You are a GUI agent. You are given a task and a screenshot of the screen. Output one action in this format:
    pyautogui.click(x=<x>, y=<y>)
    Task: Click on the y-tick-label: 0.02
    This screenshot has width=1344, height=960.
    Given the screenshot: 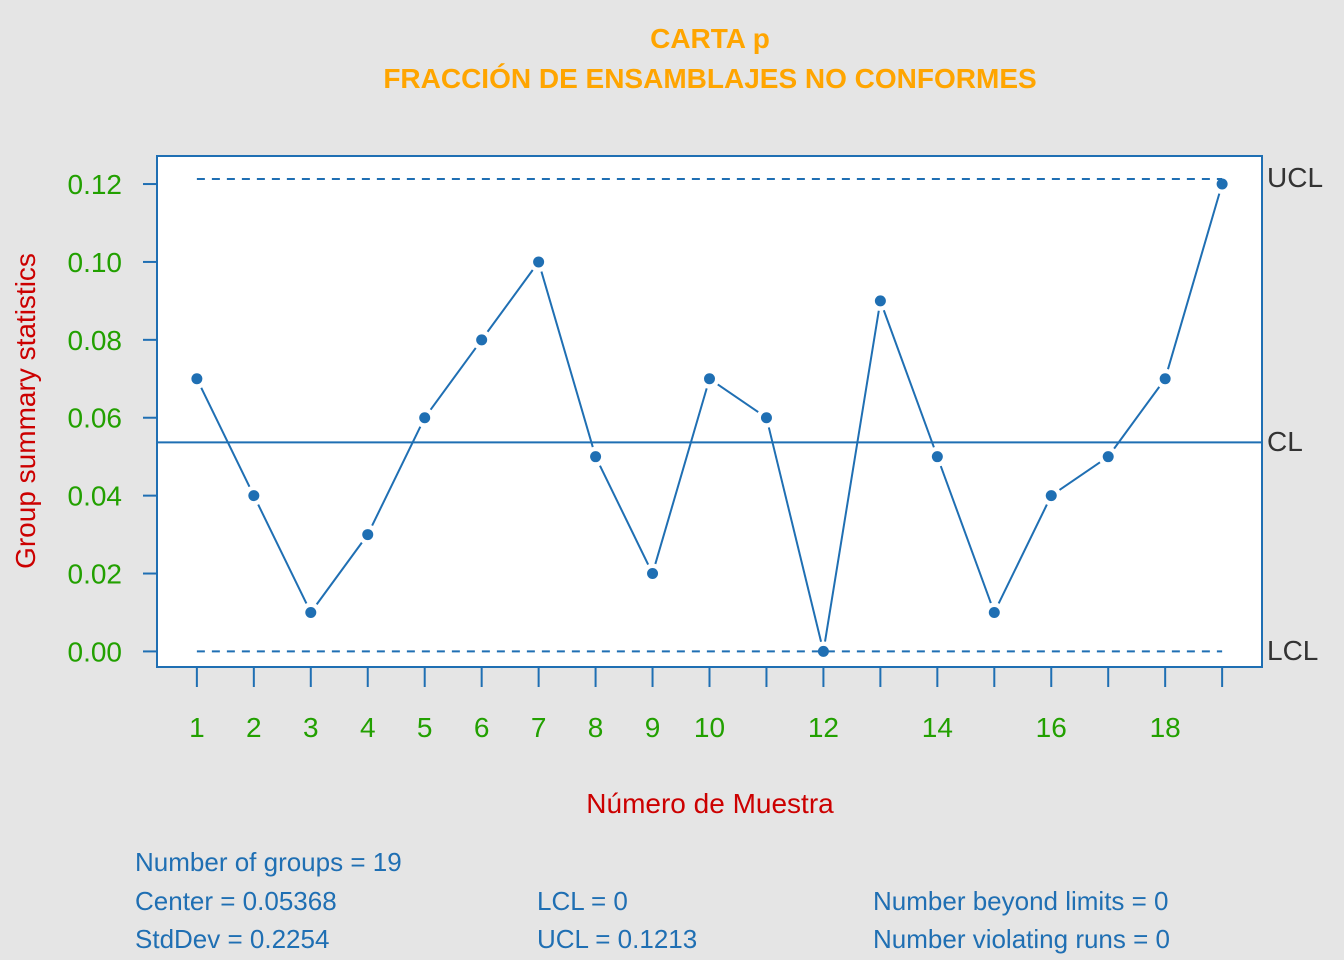 What is the action you would take?
    pyautogui.click(x=95, y=574)
    